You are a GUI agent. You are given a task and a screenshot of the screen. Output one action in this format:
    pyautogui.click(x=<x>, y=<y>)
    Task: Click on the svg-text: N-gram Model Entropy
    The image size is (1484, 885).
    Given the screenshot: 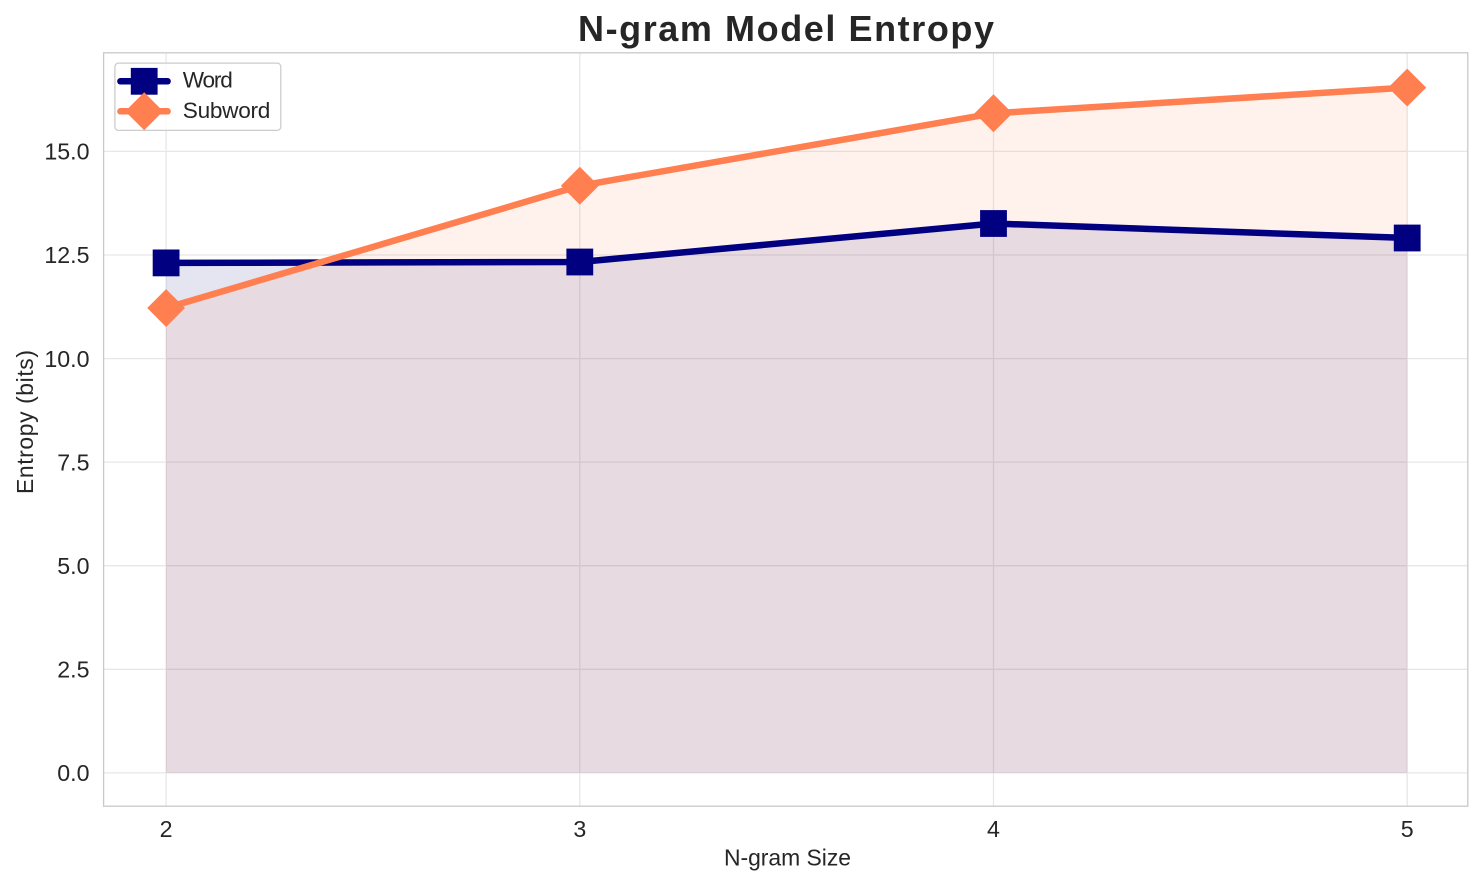 What is the action you would take?
    pyautogui.click(x=786, y=28)
    